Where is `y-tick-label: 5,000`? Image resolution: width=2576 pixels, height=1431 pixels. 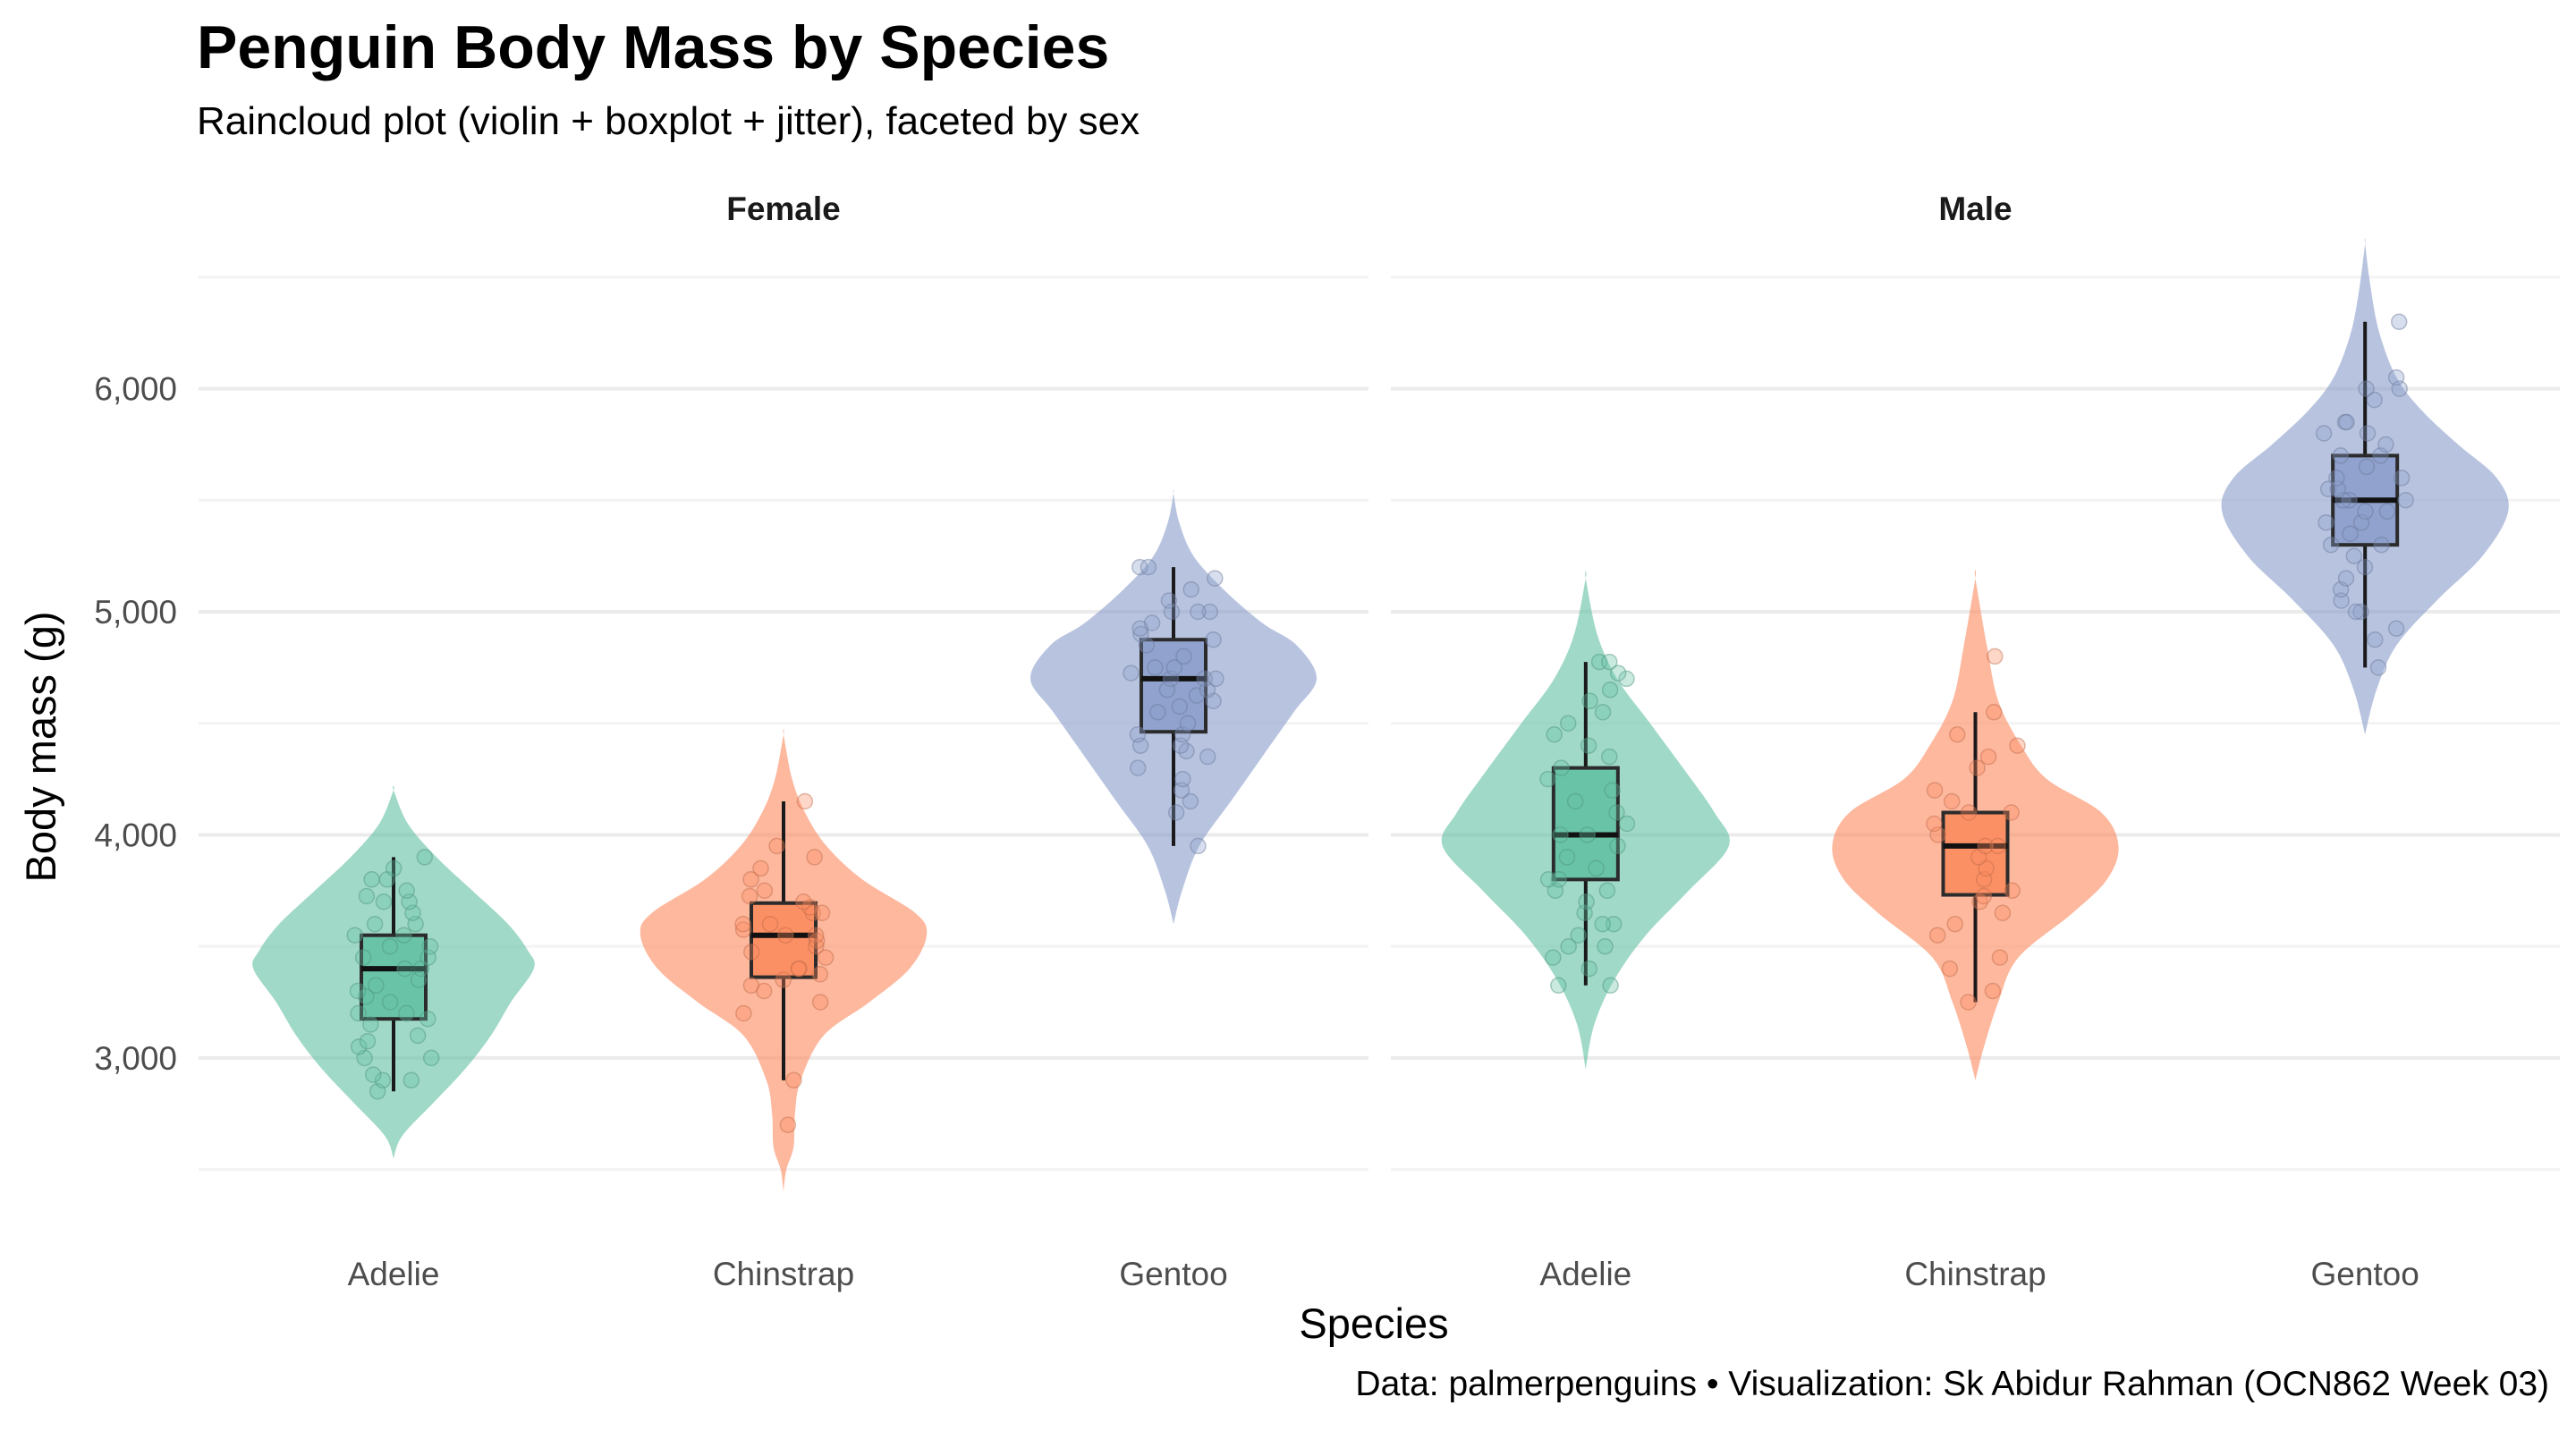
y-tick-label: 5,000 is located at coordinates (135, 612).